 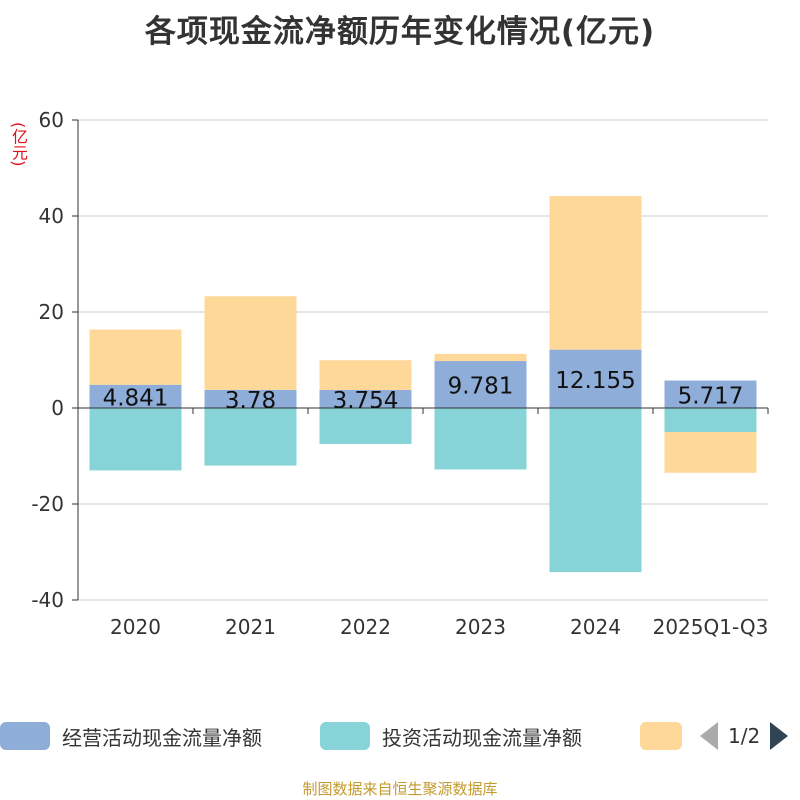 I want to click on data-label: 4.841, so click(x=136, y=398).